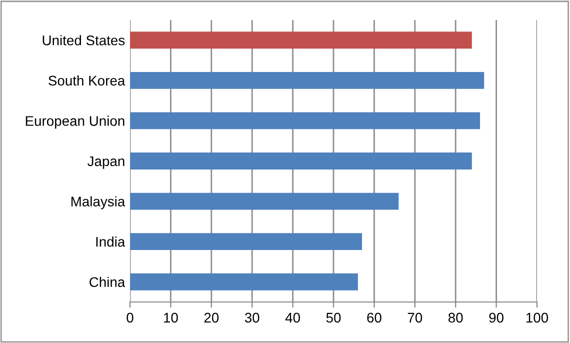 The height and width of the screenshot is (343, 570). Describe the element at coordinates (211, 317) in the screenshot. I see `x-tick-label: 20` at that location.